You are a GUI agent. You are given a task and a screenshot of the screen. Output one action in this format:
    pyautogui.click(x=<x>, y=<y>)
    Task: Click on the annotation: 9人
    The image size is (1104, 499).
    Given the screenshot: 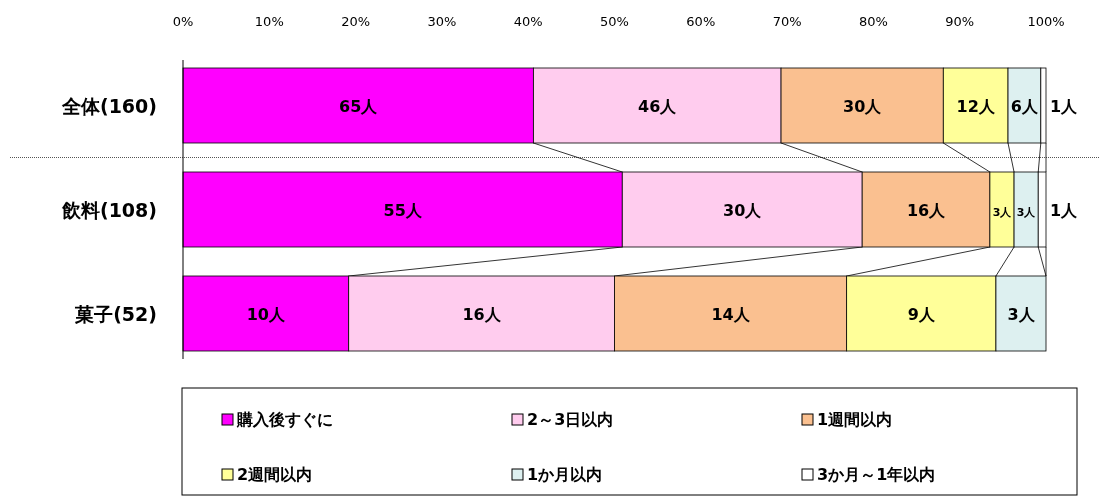 What is the action you would take?
    pyautogui.click(x=921, y=314)
    